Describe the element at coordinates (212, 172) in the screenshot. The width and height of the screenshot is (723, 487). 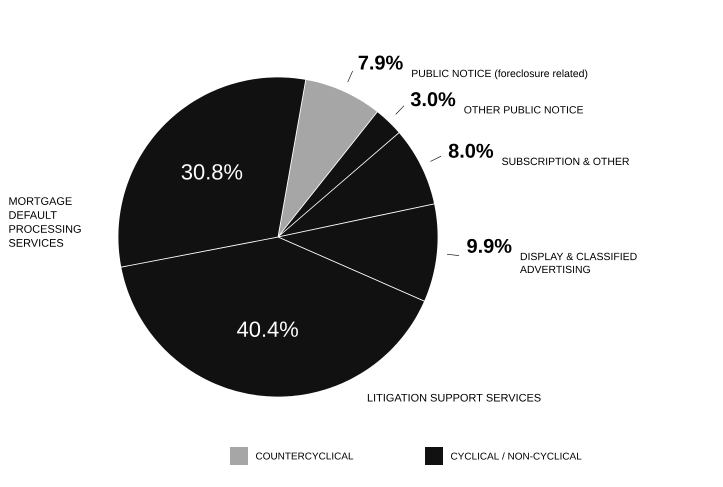
I see `data-label: 30.8%` at that location.